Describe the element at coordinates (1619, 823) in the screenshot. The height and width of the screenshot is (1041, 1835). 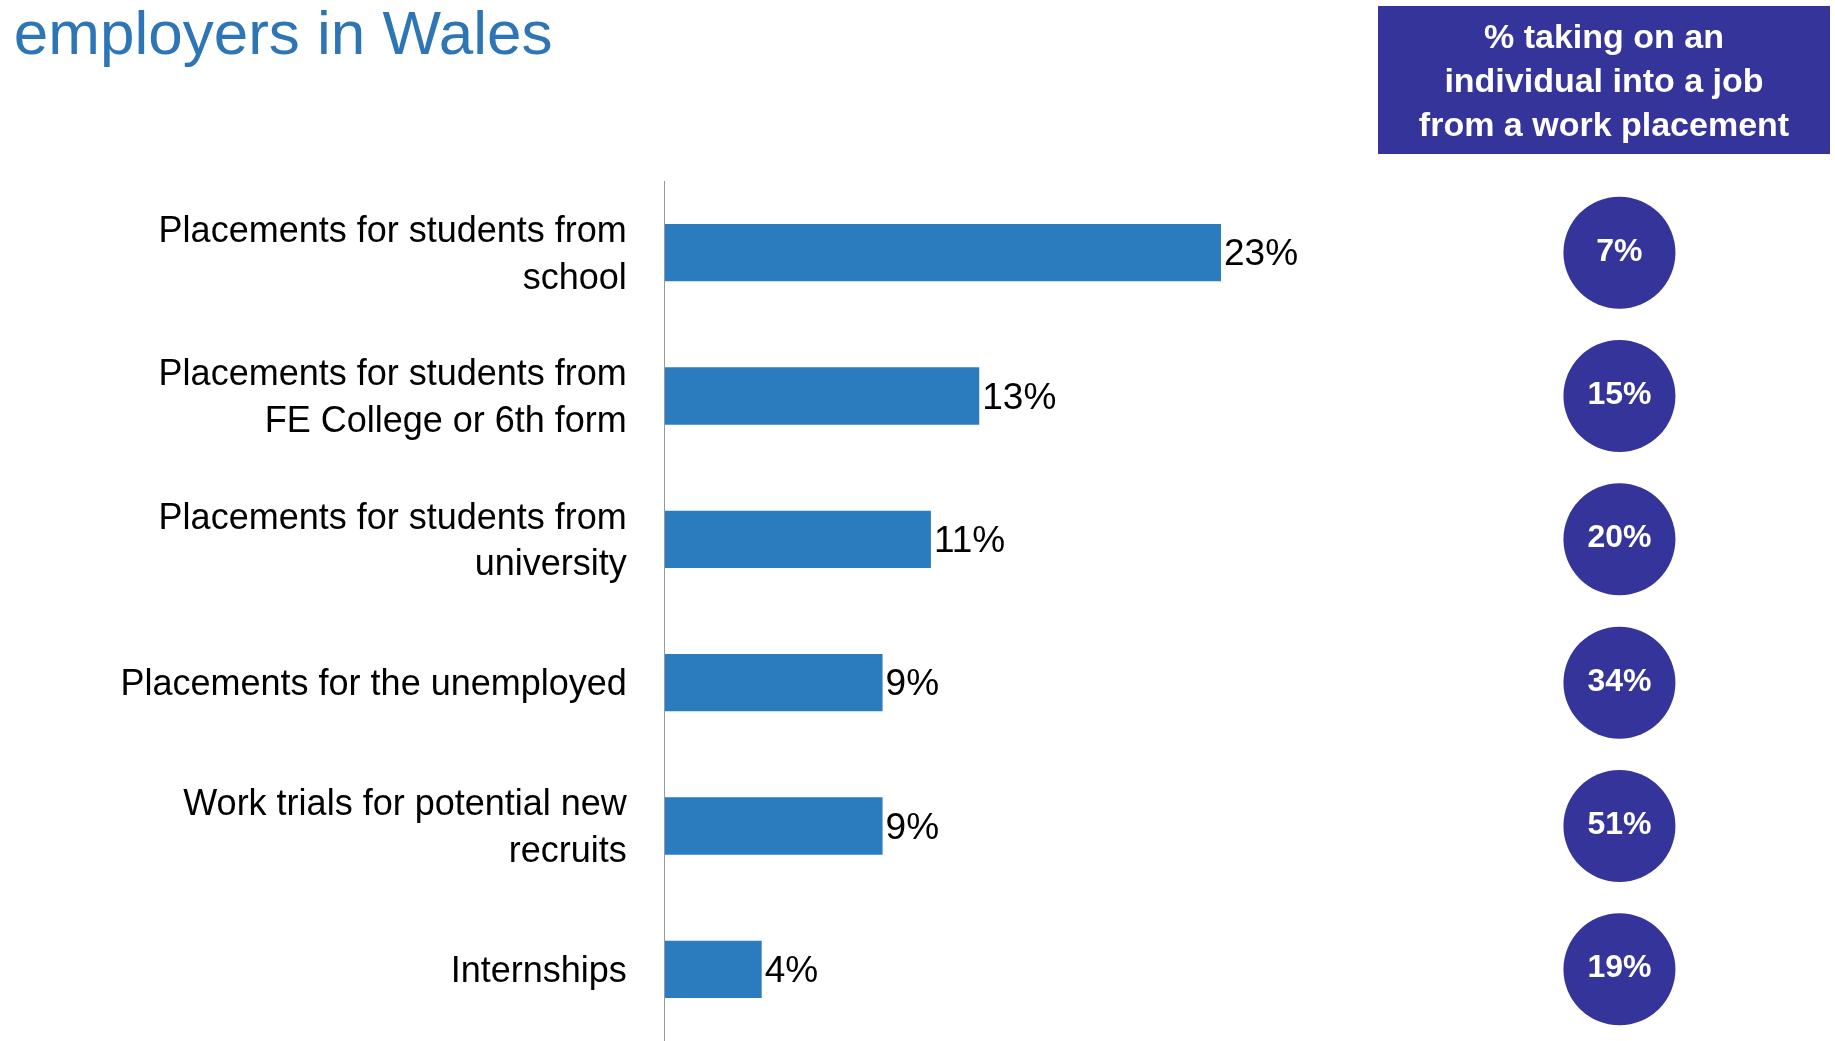
I see `data-label: 51%` at that location.